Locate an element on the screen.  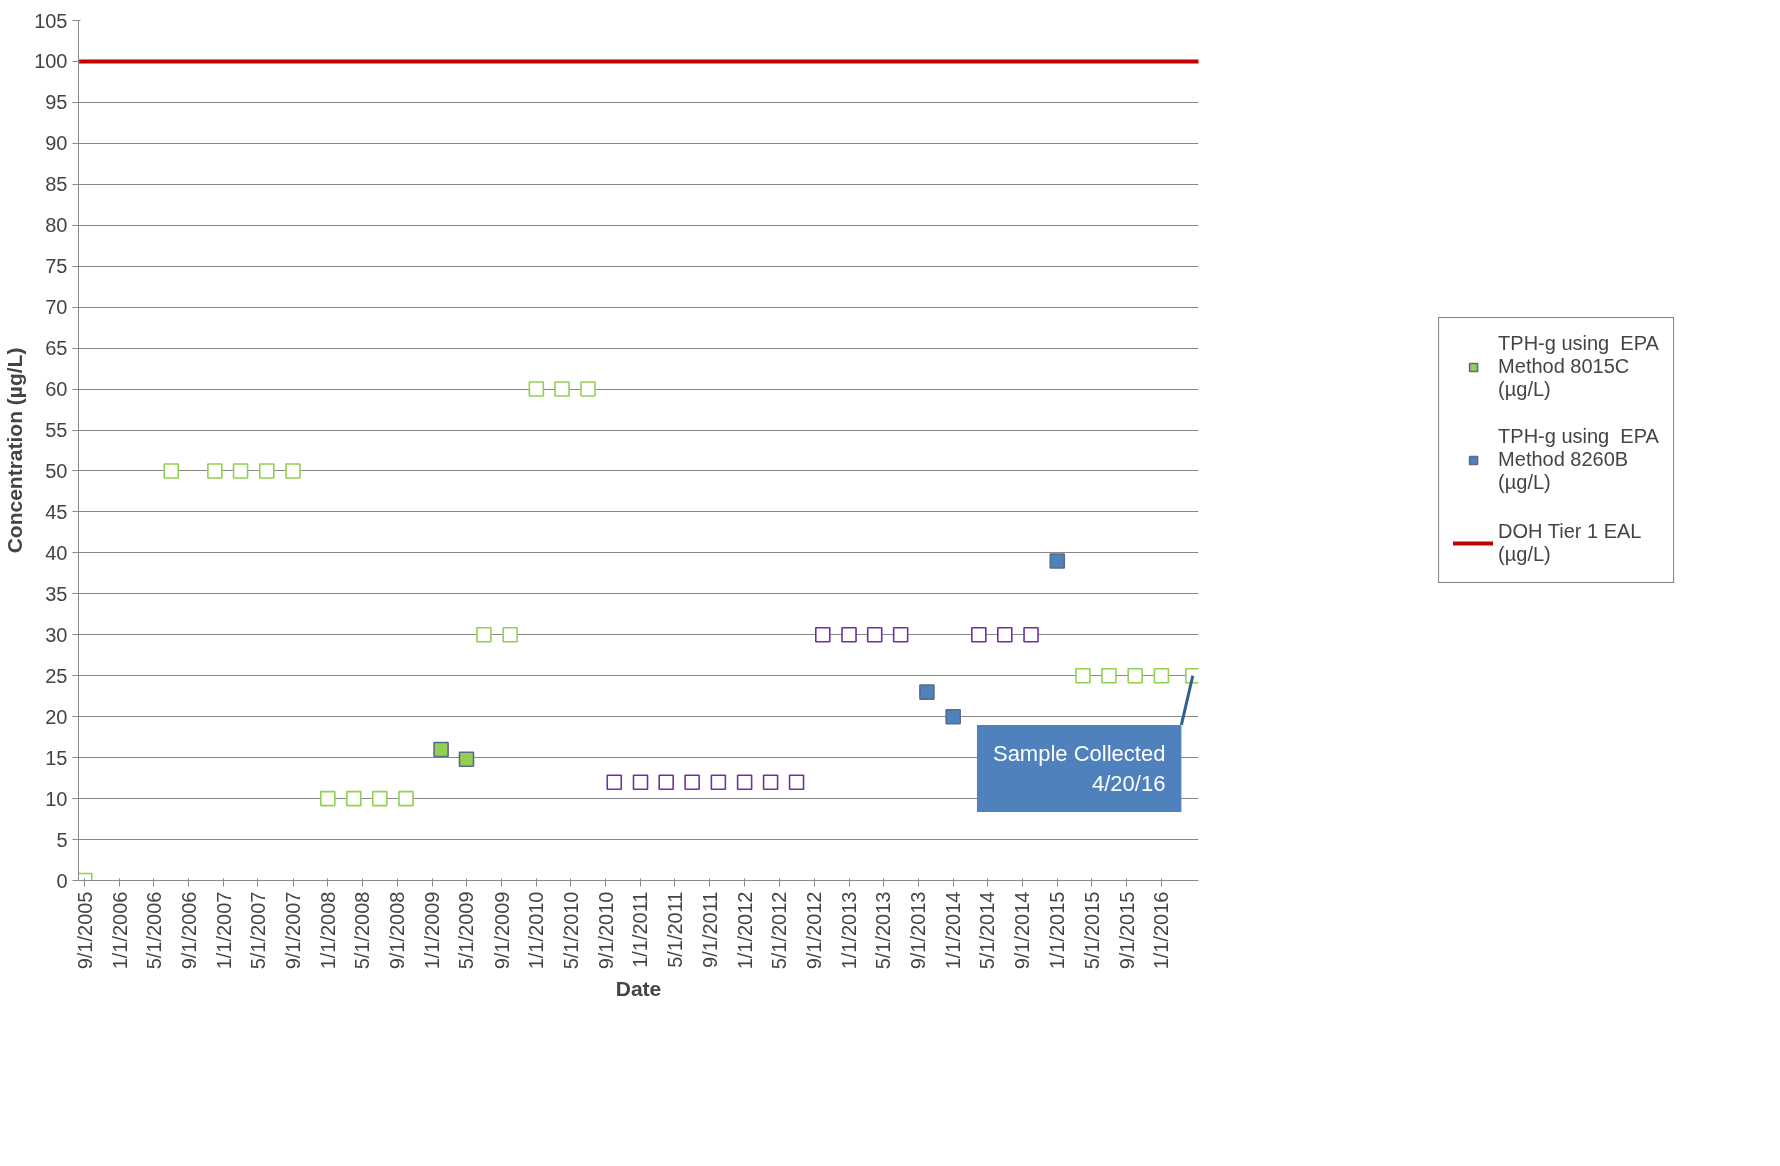
x-tick-label: 1/1/2016 is located at coordinates (1161, 930).